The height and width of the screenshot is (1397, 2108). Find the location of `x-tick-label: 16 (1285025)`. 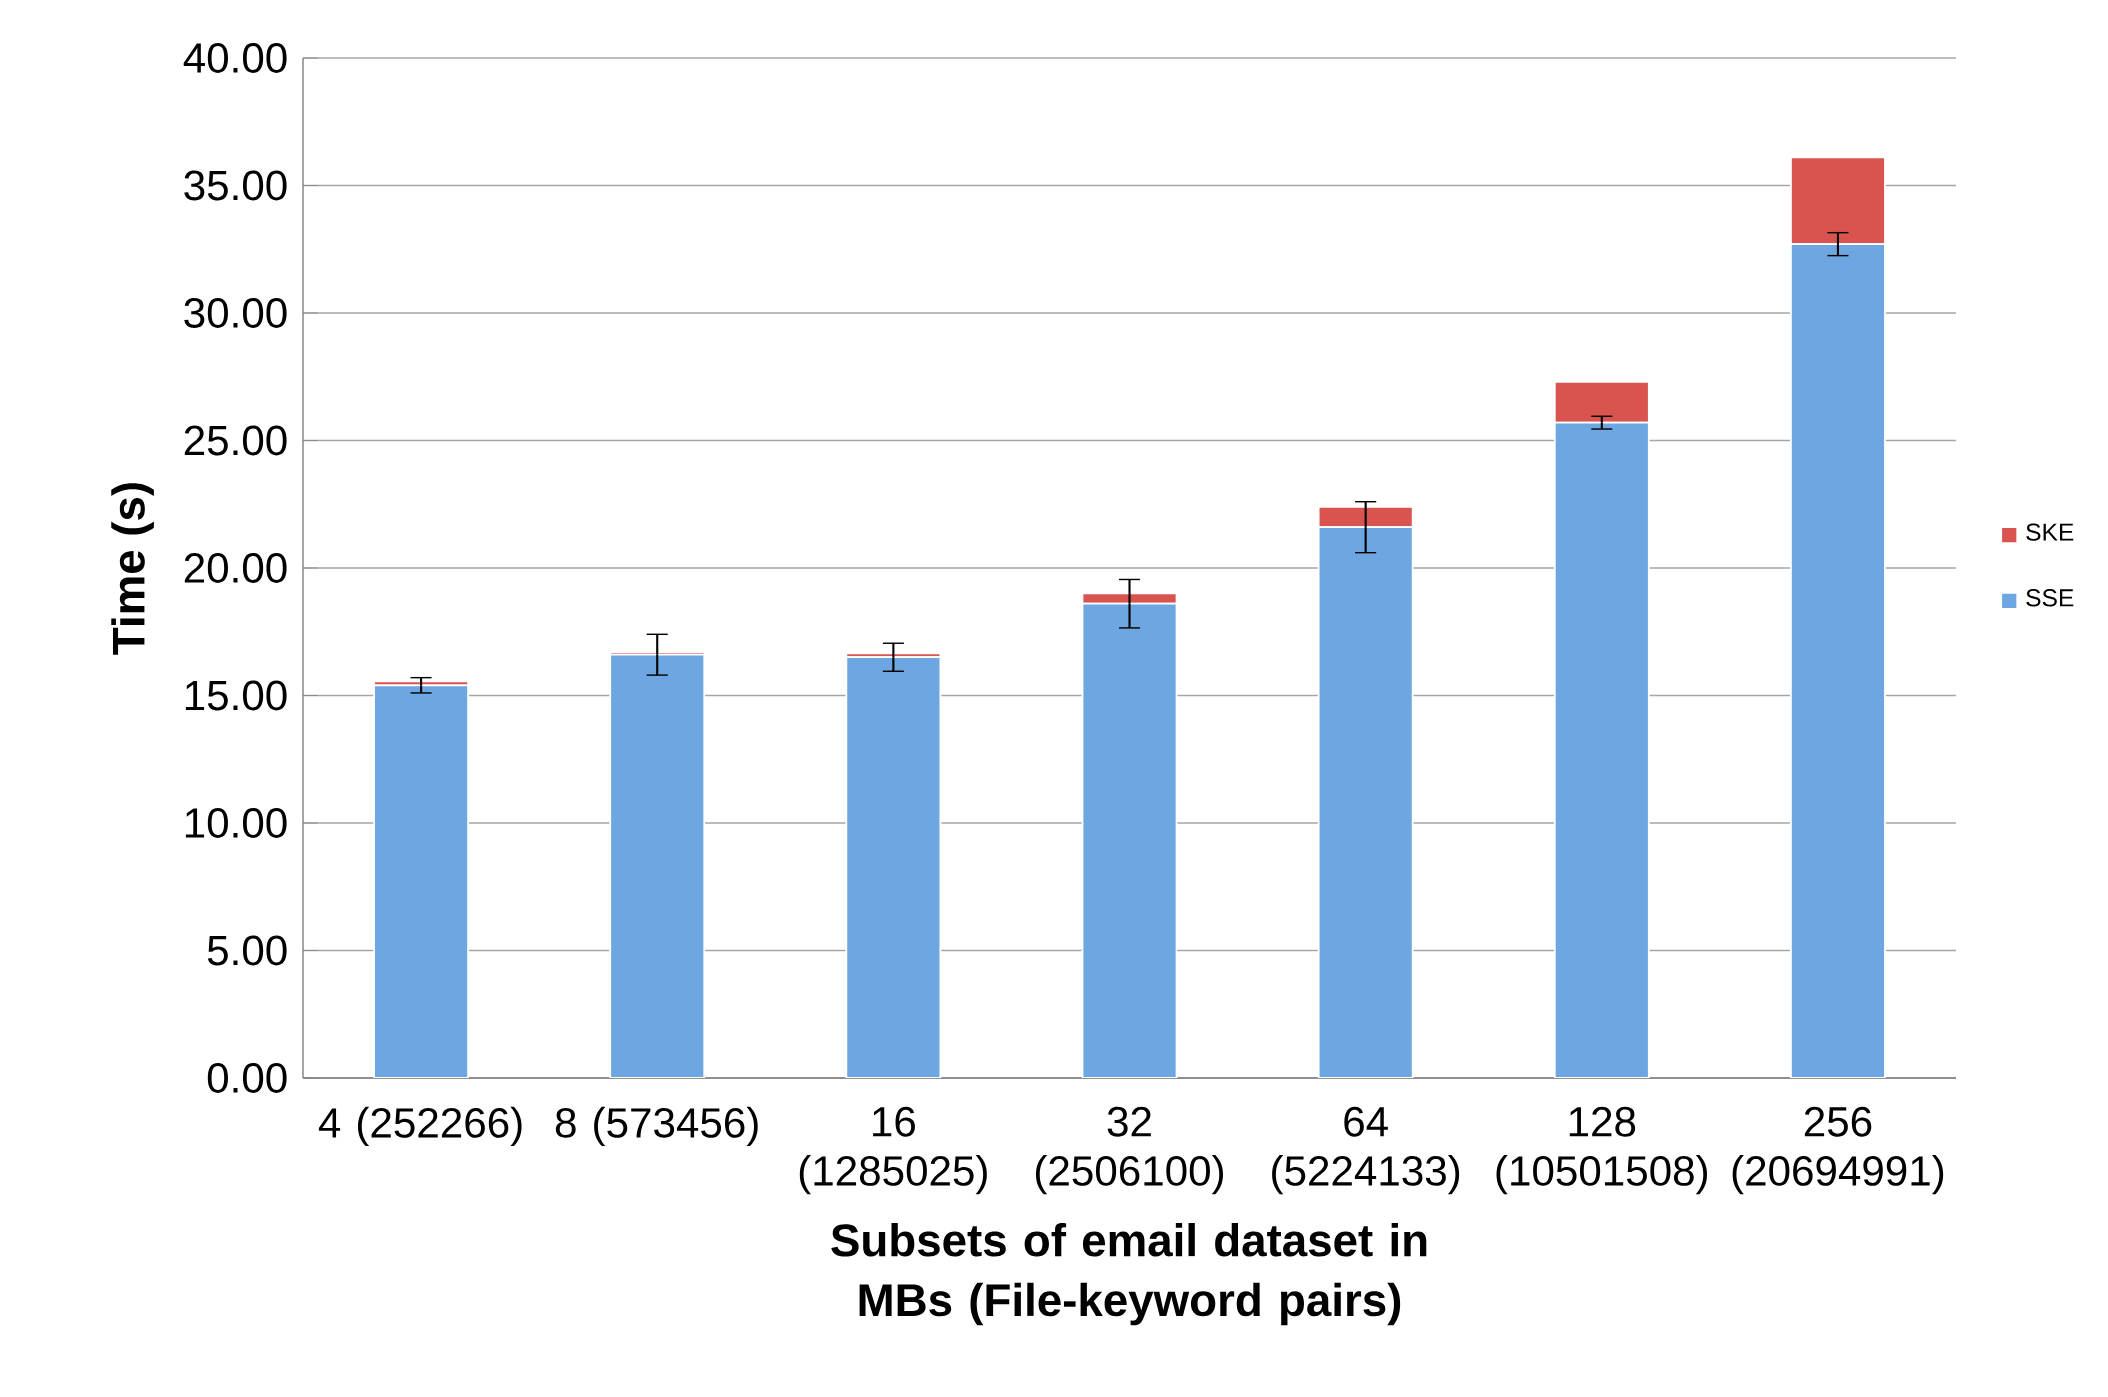

x-tick-label: 16 (1285025) is located at coordinates (893, 1150).